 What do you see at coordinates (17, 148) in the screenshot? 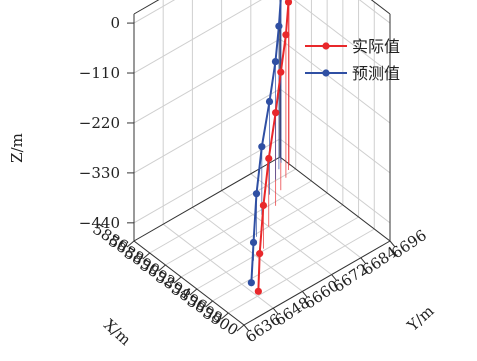
I see `z-axis-label: Z/m` at bounding box center [17, 148].